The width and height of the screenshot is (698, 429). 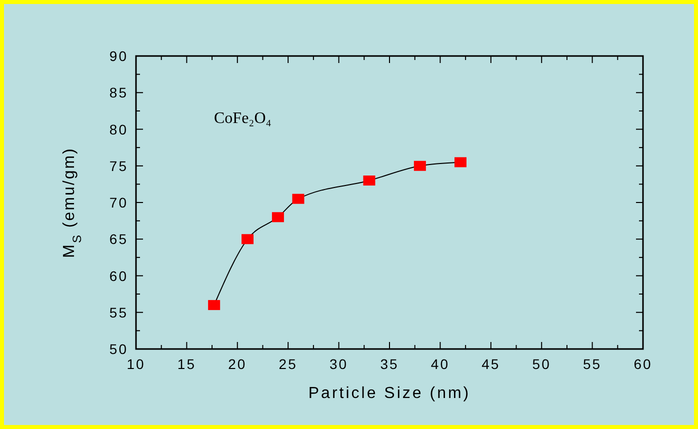 What do you see at coordinates (491, 364) in the screenshot?
I see `x-tick-label: 45` at bounding box center [491, 364].